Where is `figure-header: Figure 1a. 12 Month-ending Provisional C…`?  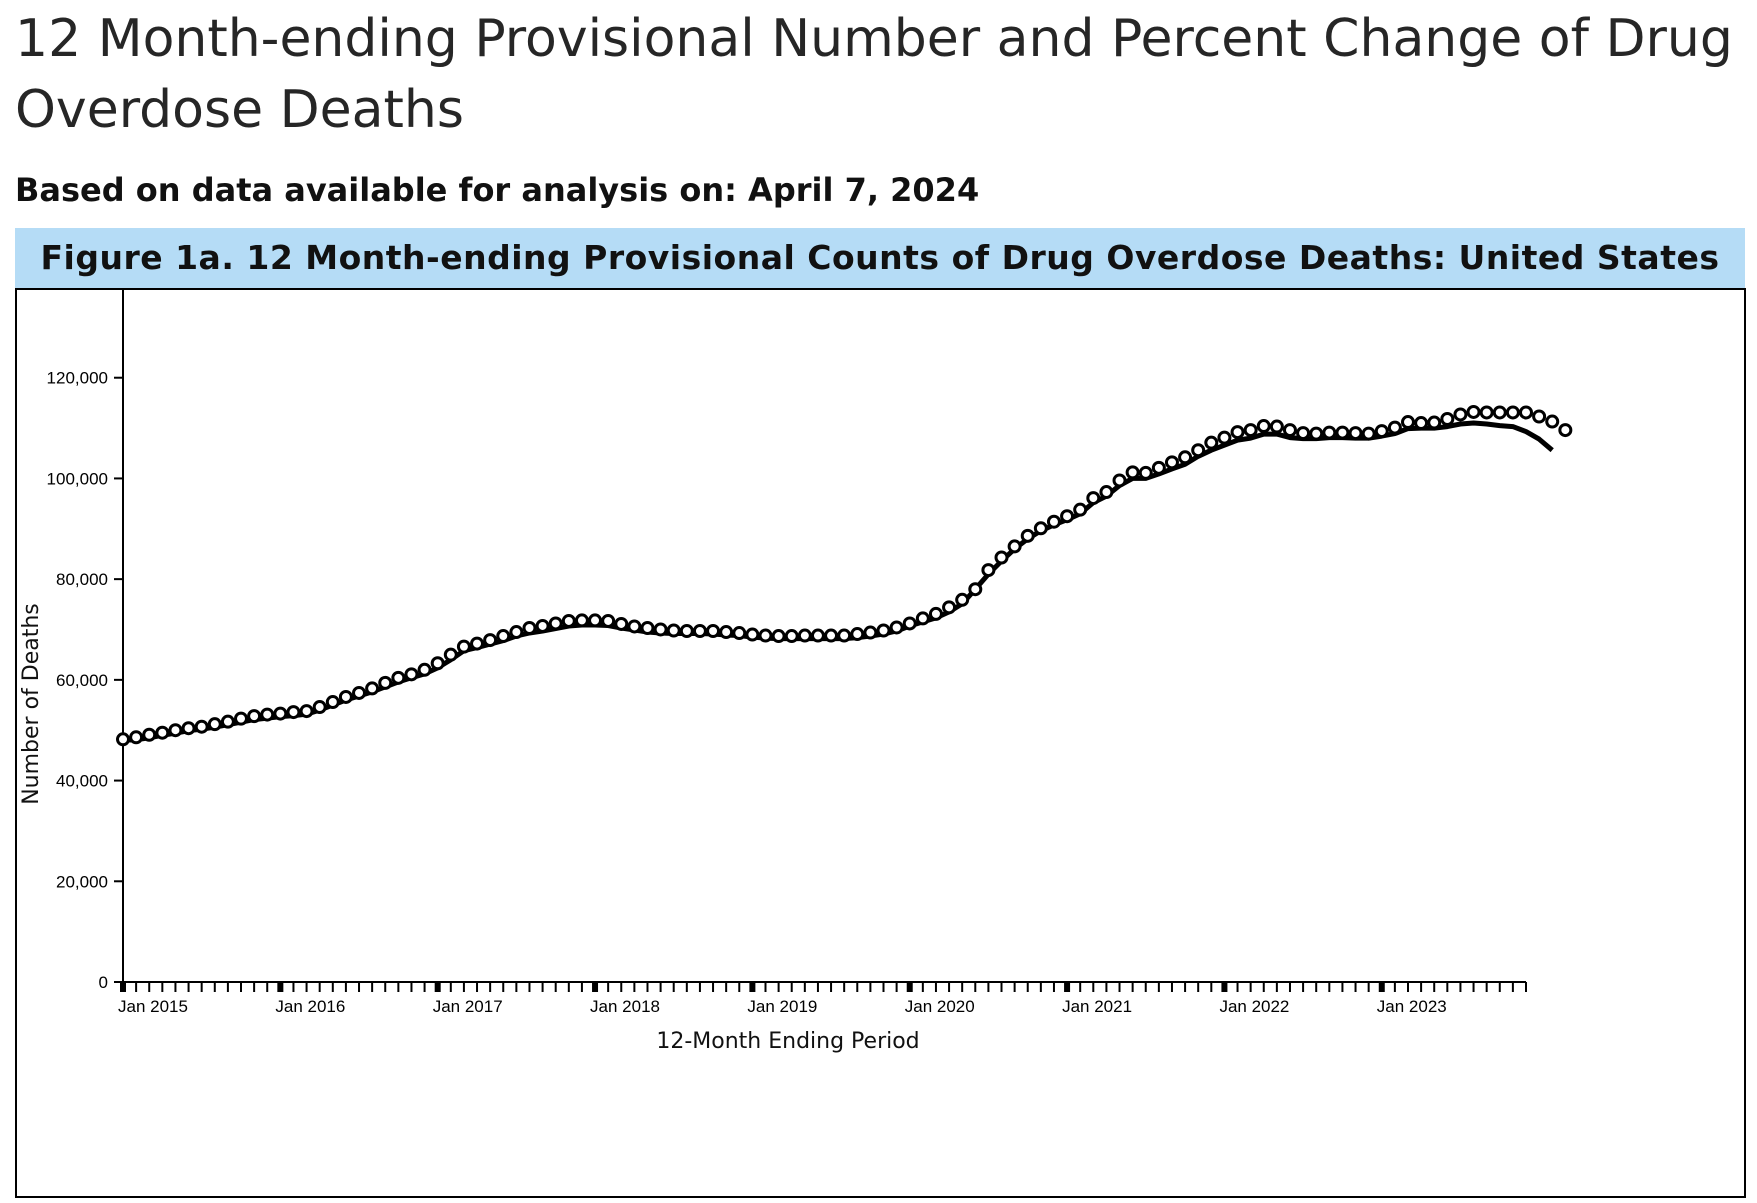
figure-header: Figure 1a. 12 Month-ending Provisional C… is located at coordinates (880, 258).